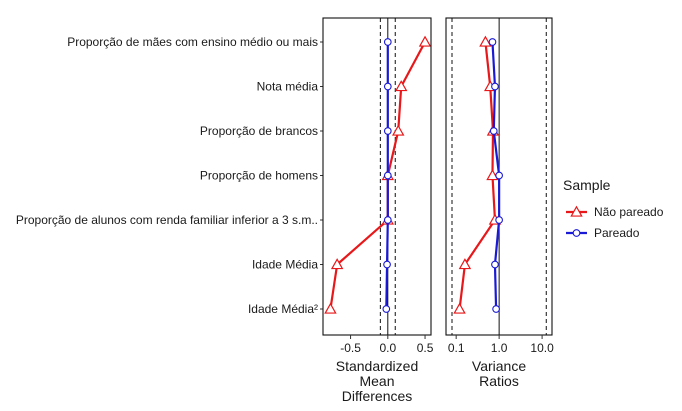 The width and height of the screenshot is (682, 411). Describe the element at coordinates (587, 185) in the screenshot. I see `legend-title: Sample` at that location.